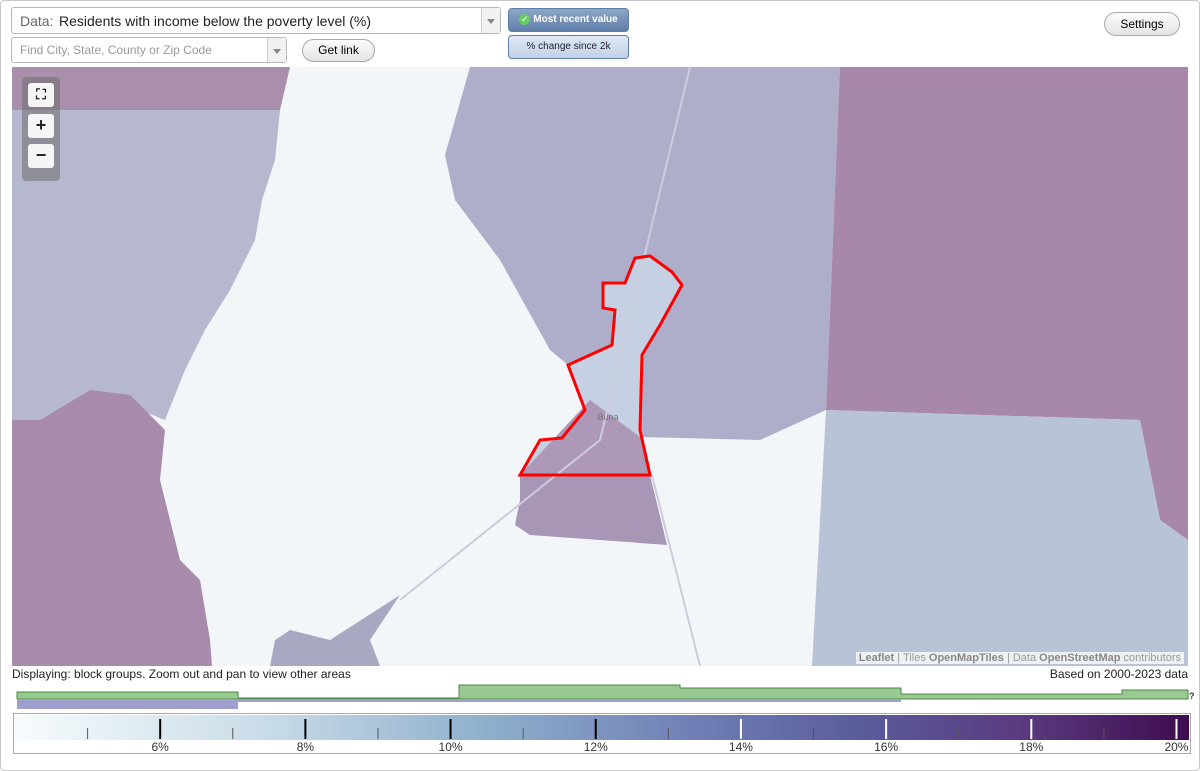 The height and width of the screenshot is (771, 1200). Describe the element at coordinates (676, 570) in the screenshot. I see `road` at that location.